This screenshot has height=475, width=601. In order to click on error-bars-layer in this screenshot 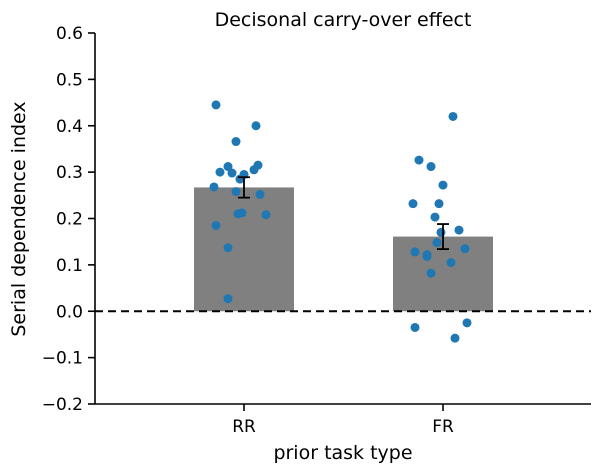, I will do `click(343, 213)`.